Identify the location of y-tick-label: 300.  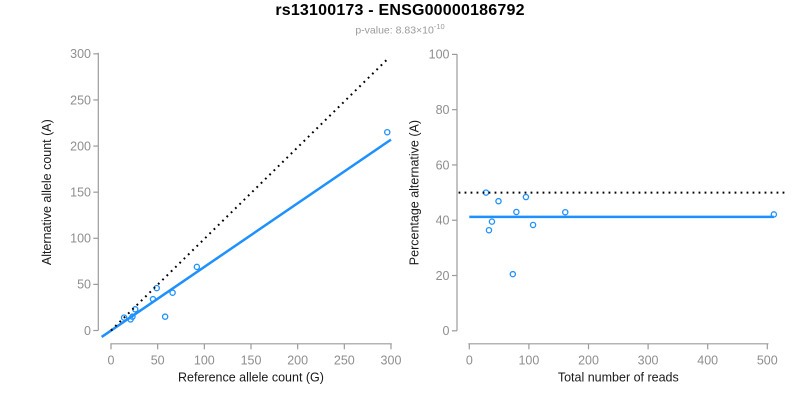
(80, 54).